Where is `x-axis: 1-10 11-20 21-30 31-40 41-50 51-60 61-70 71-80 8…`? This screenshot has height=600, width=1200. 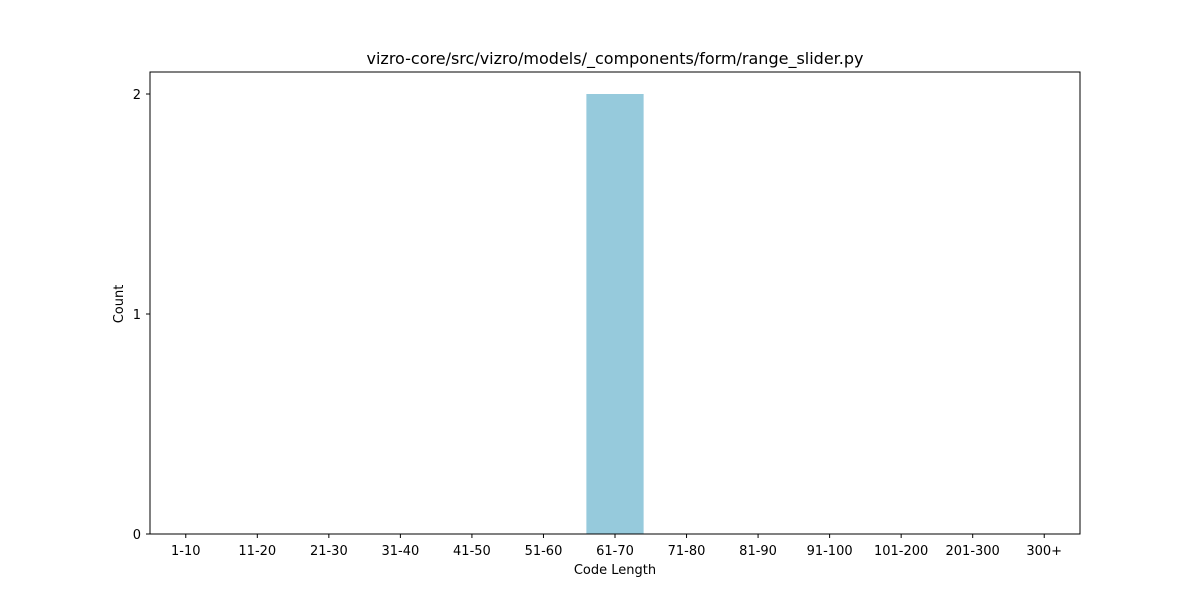
x-axis: 1-10 11-20 21-30 31-40 41-50 51-60 61-70 71-80 8… is located at coordinates (616, 546).